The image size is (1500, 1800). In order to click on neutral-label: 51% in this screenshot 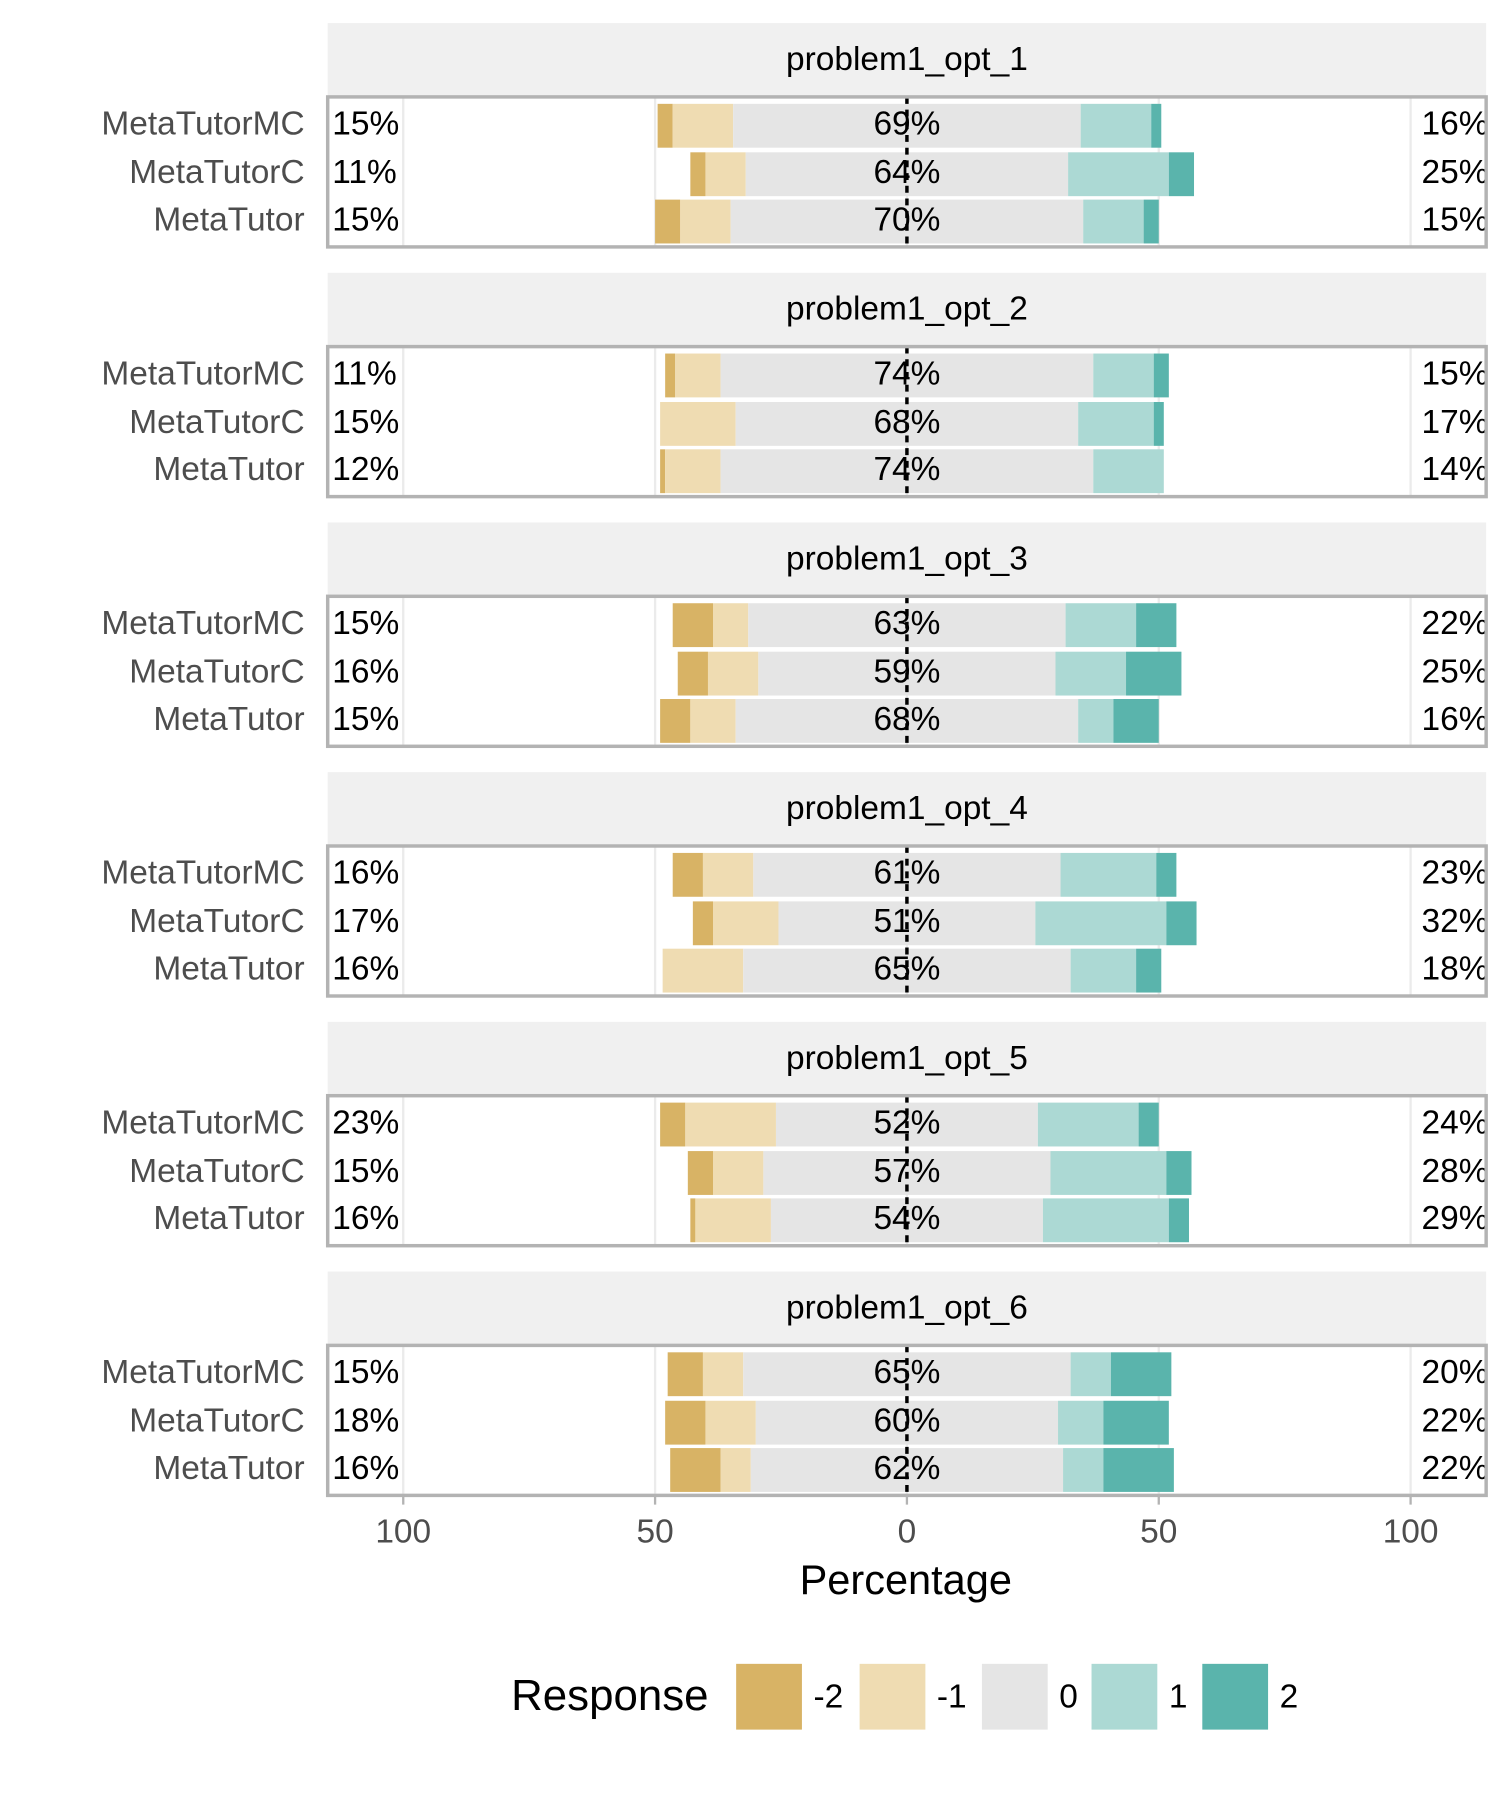, I will do `click(906, 921)`.